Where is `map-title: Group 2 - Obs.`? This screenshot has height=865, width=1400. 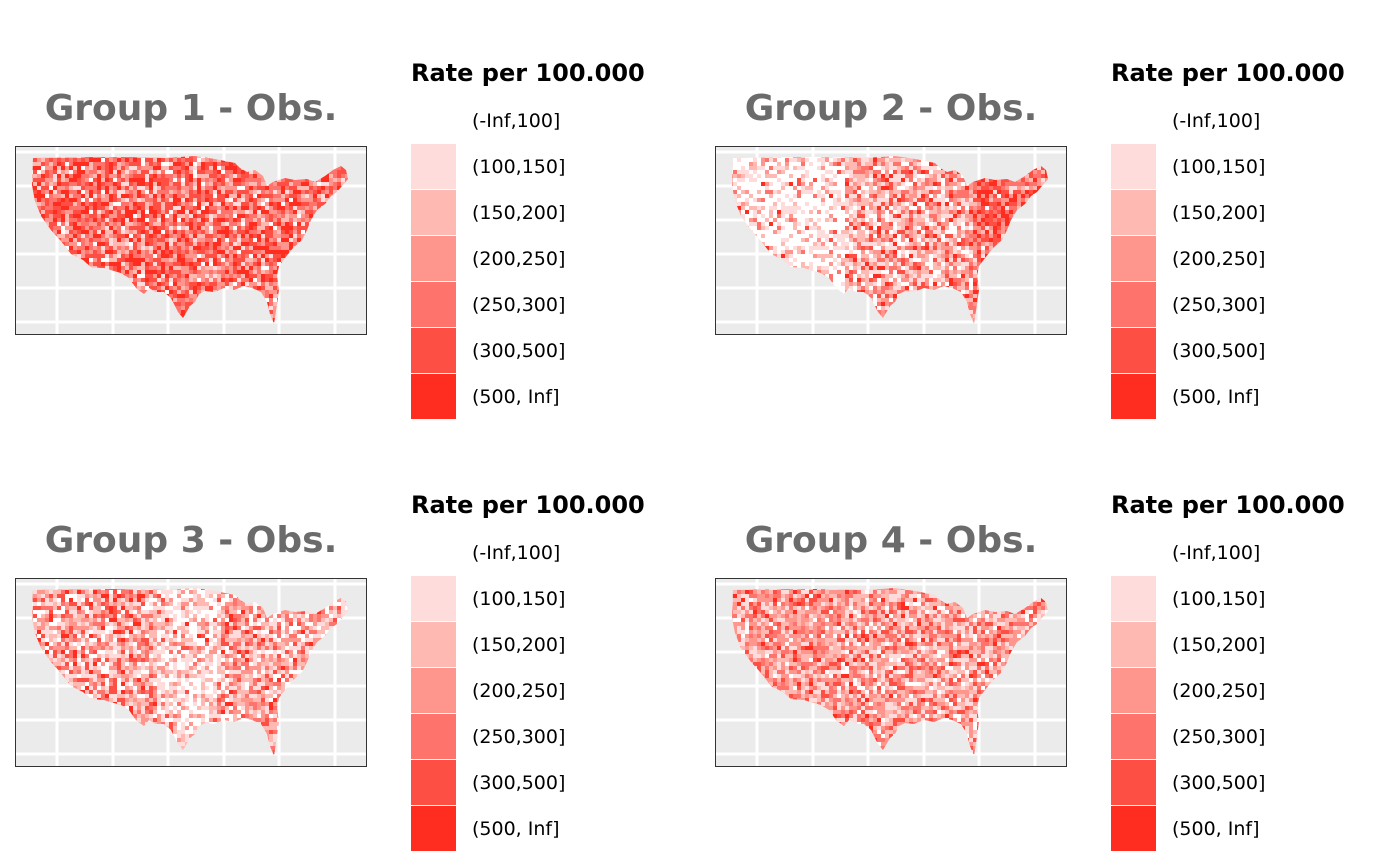 map-title: Group 2 - Obs. is located at coordinates (891, 108).